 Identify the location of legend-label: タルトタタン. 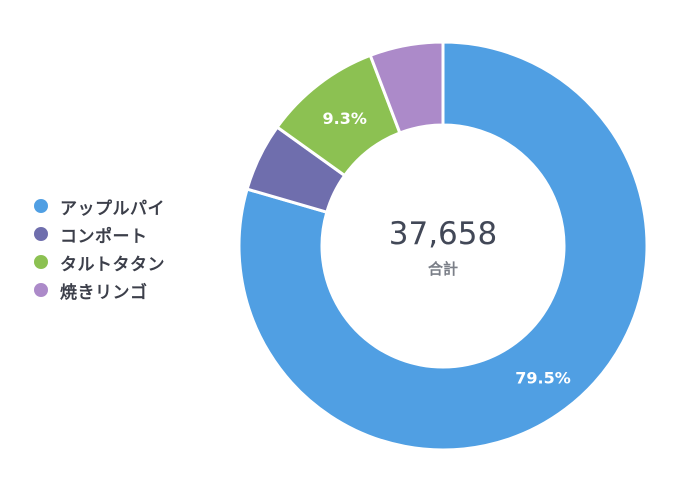
(112, 264).